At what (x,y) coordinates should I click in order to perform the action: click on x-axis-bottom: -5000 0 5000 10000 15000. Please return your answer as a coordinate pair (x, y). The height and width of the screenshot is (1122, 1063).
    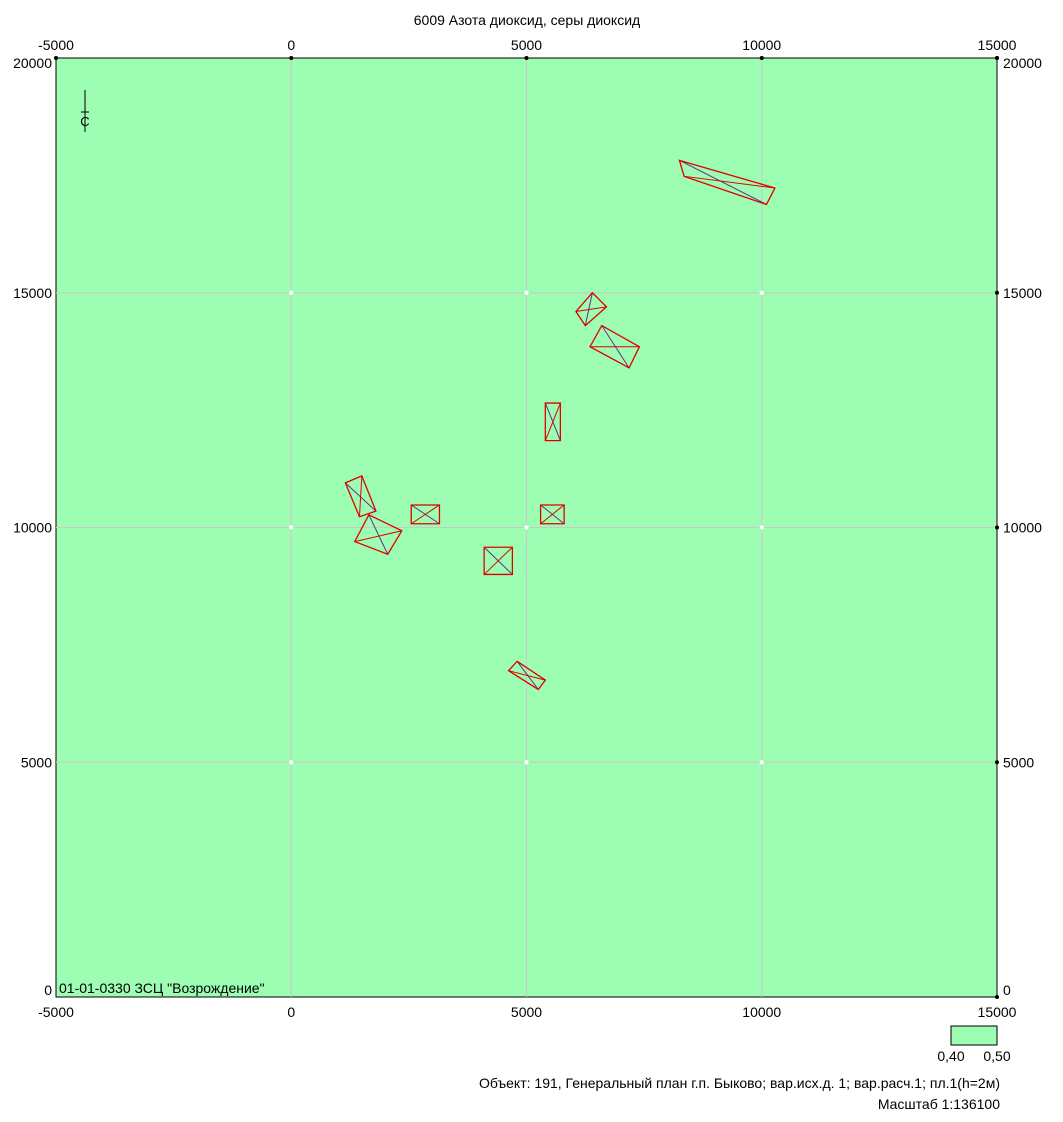
    Looking at the image, I should click on (527, 1012).